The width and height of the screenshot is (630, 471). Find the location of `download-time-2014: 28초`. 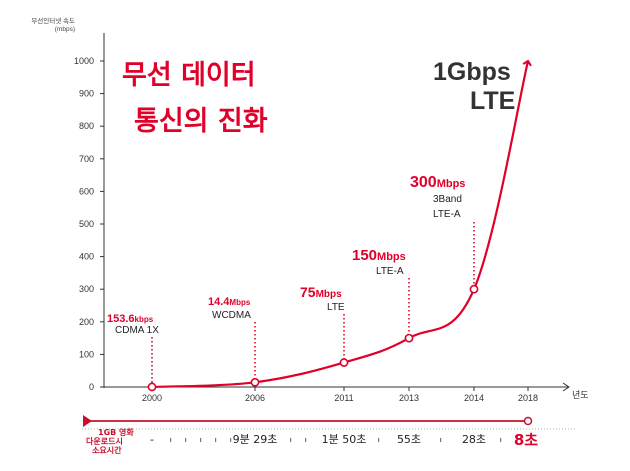

download-time-2014: 28초 is located at coordinates (474, 439).